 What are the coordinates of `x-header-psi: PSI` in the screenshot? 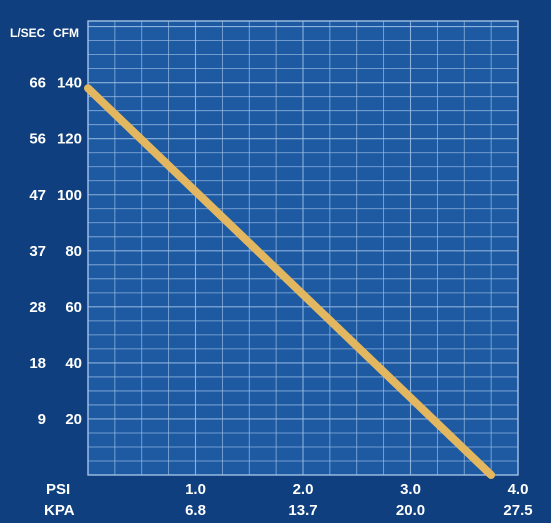 It's located at (58, 489).